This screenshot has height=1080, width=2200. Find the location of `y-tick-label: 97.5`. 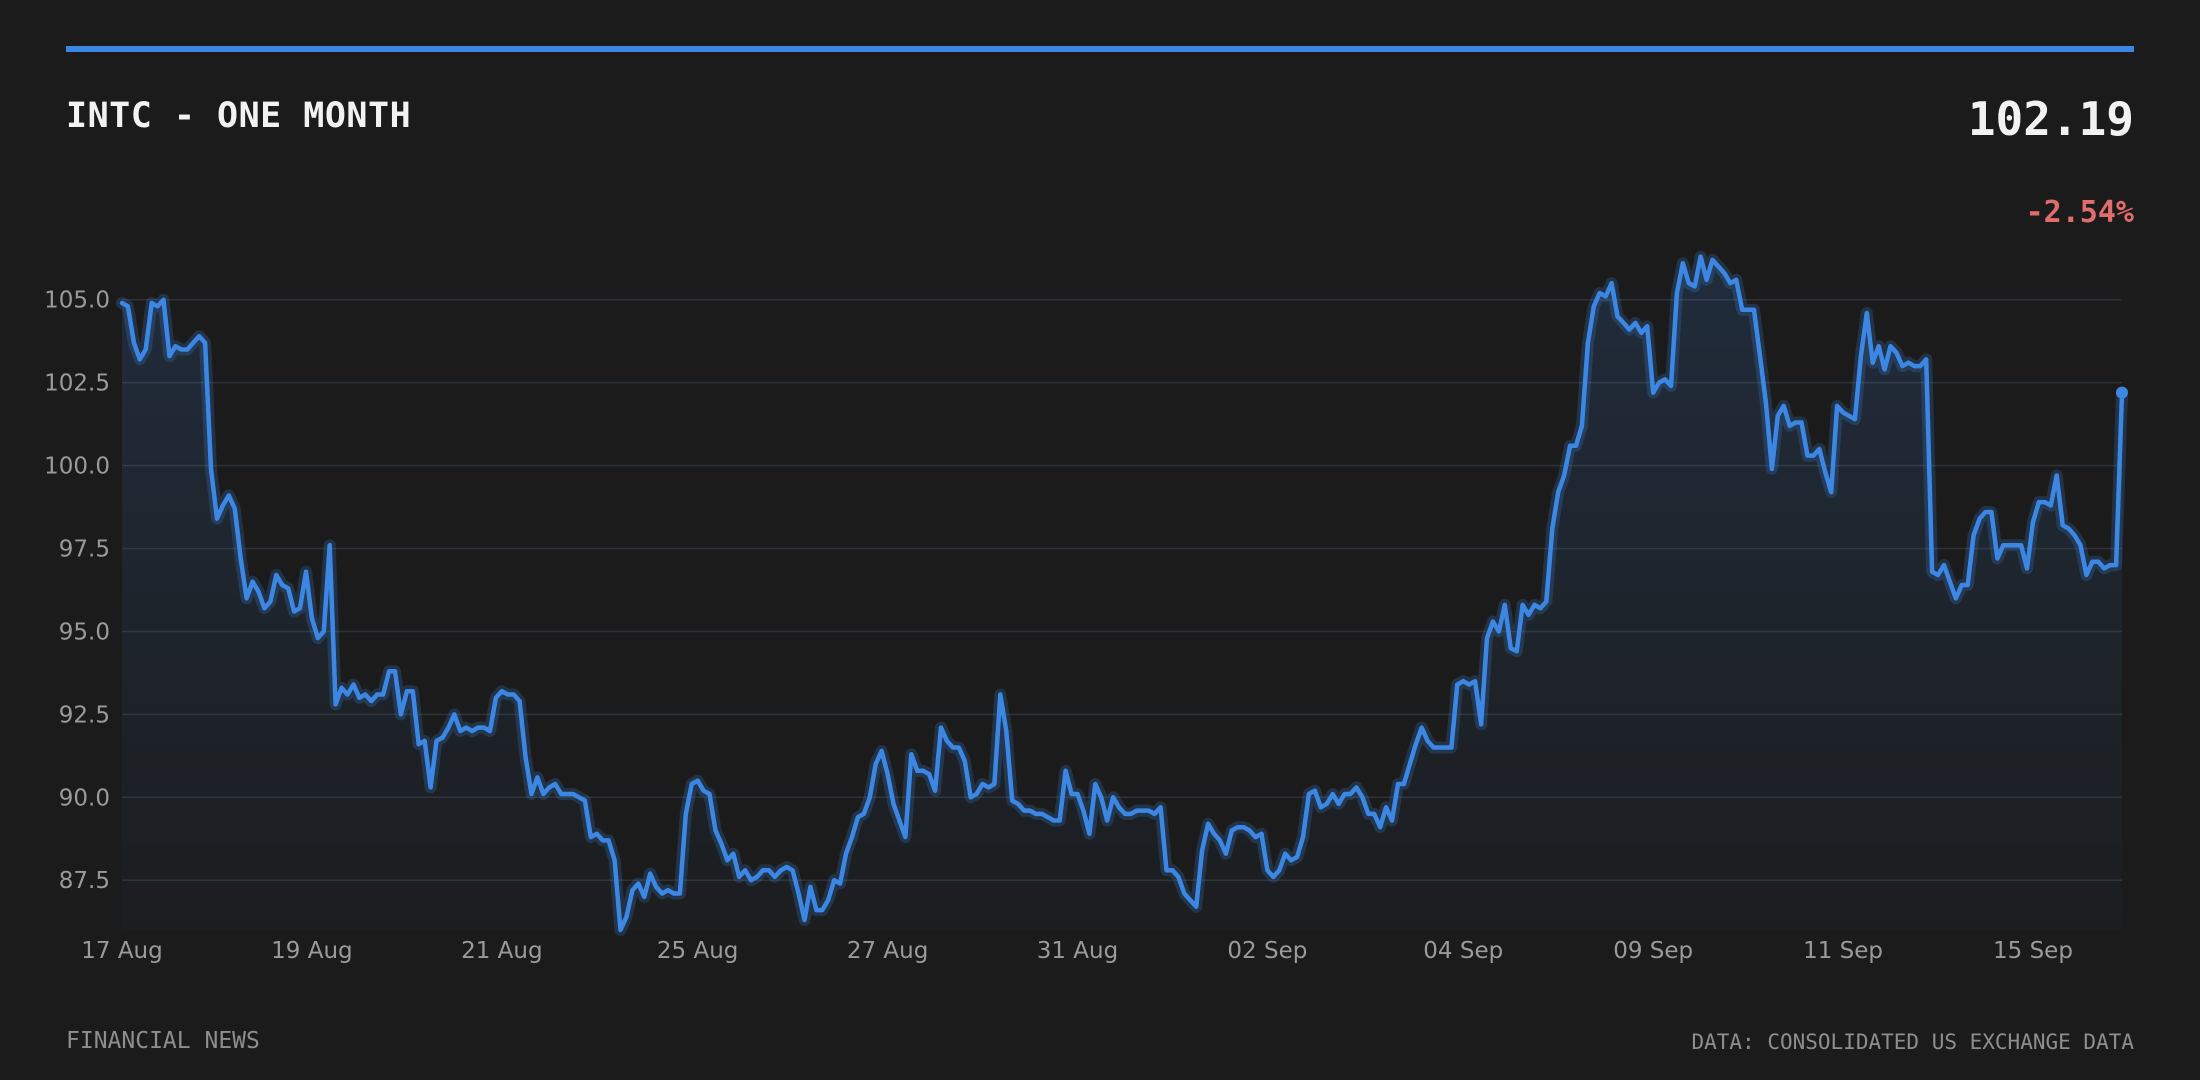

y-tick-label: 97.5 is located at coordinates (84, 550).